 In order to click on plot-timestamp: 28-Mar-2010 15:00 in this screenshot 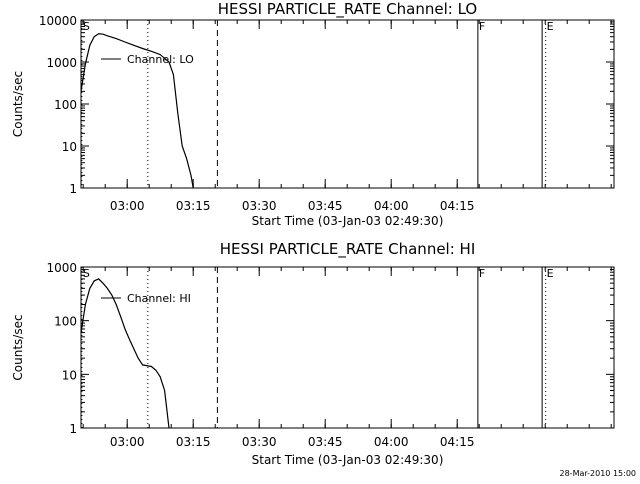, I will do `click(598, 473)`.